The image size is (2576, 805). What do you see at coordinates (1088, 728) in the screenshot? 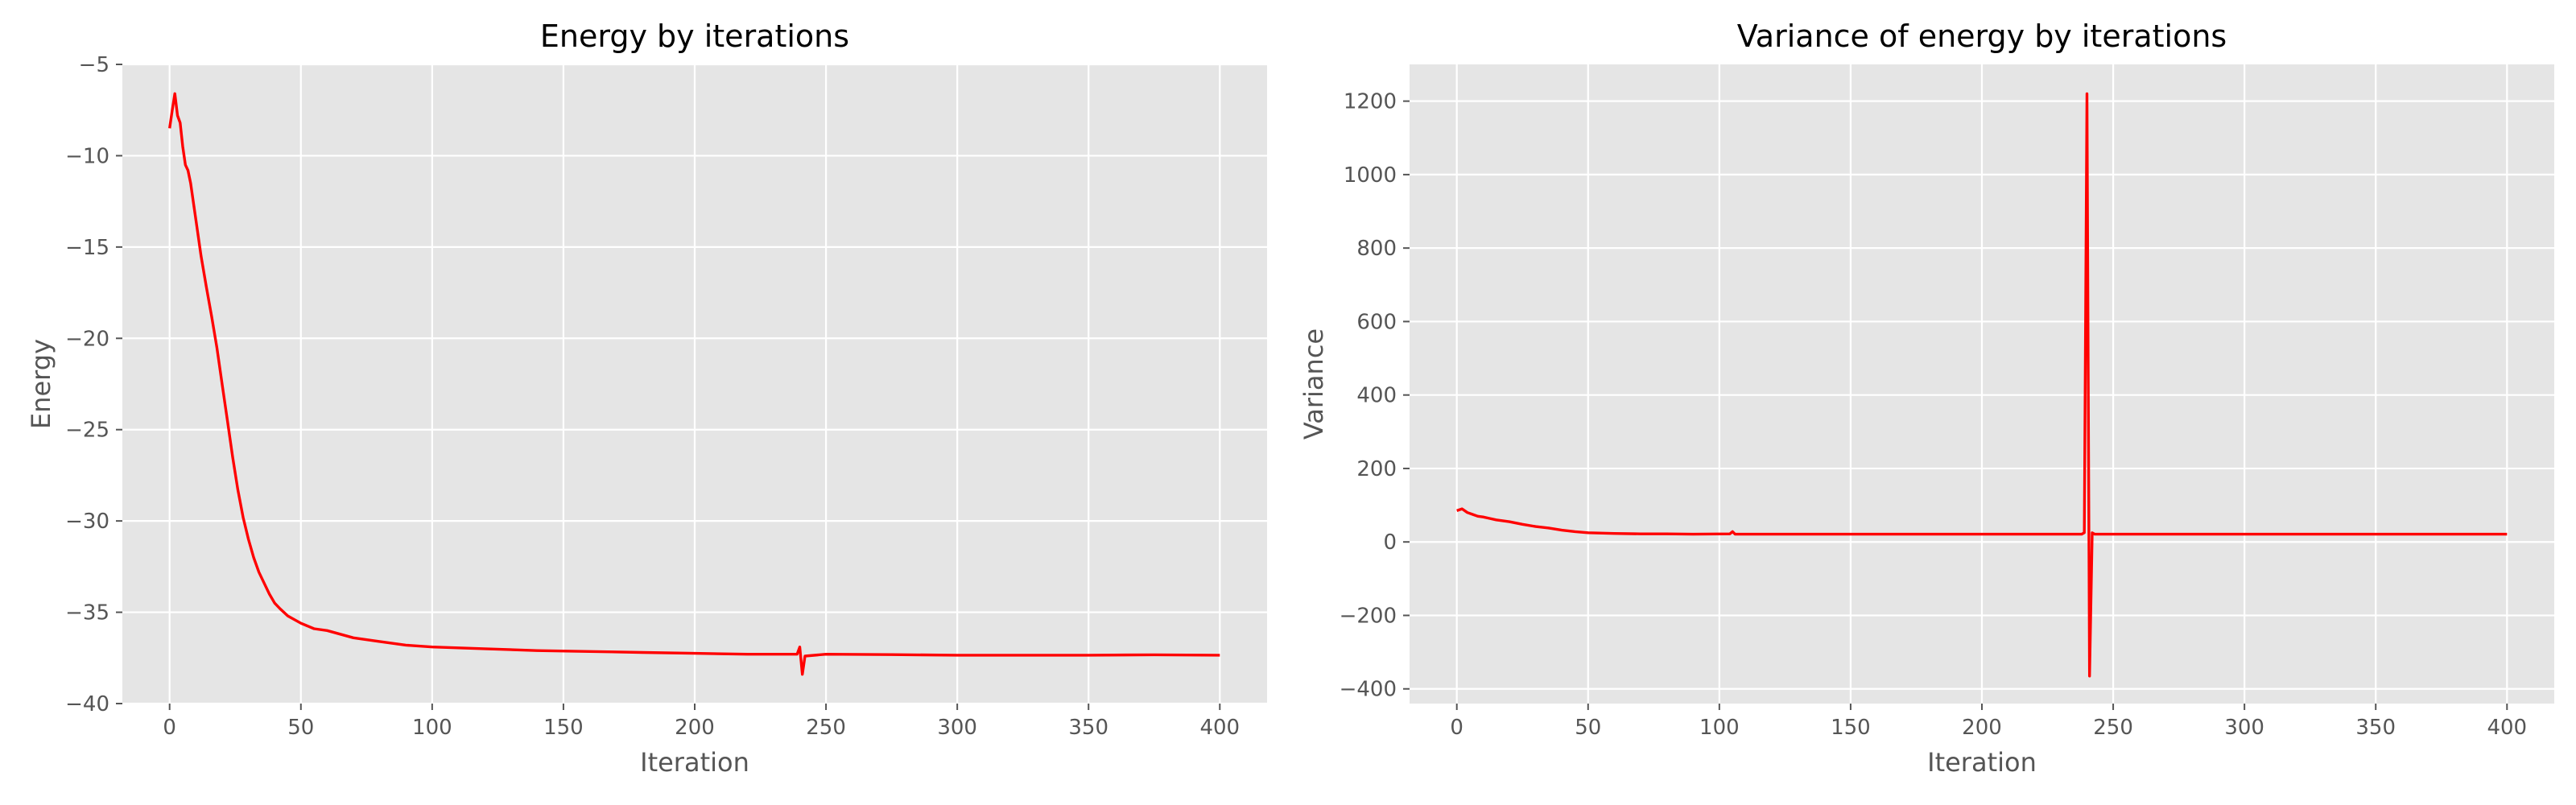
I see `energy-x-tick-label: 350` at bounding box center [1088, 728].